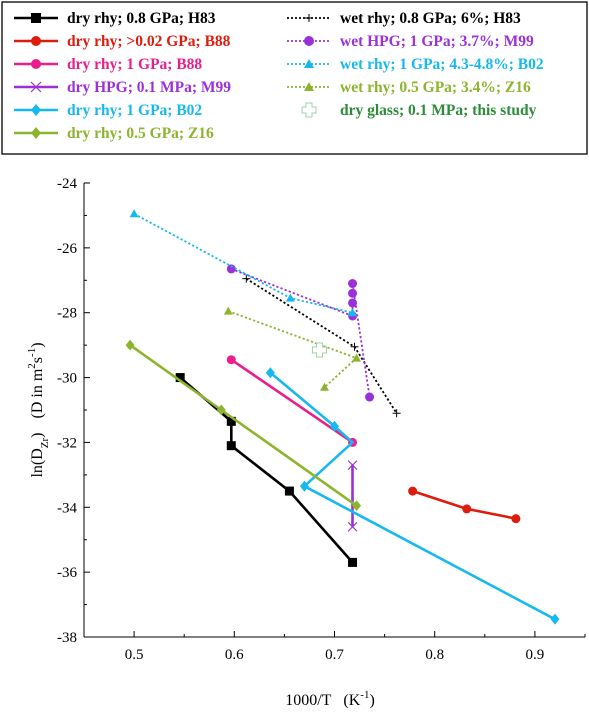 The height and width of the screenshot is (714, 589). Describe the element at coordinates (371, 700) in the screenshot. I see `x-axis-title-close: )` at that location.